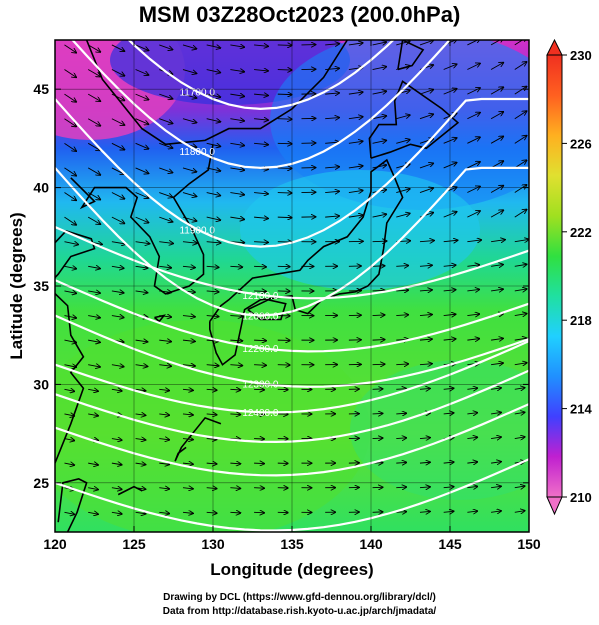  Describe the element at coordinates (439, 430) in the screenshot. I see `southeast-green-patch` at that location.